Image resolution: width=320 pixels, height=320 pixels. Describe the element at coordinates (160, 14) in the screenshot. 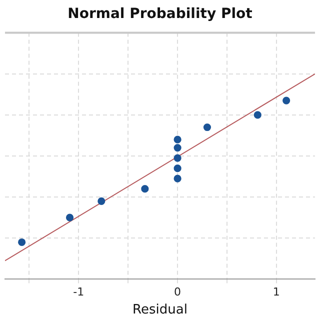

I see `chart-title: Normal Probability Plot` at that location.